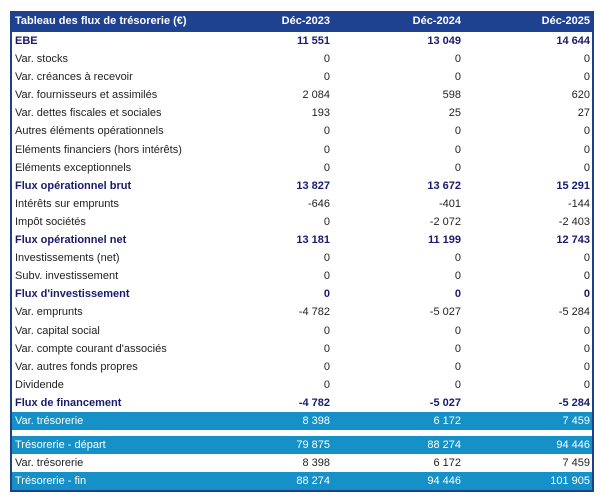 The height and width of the screenshot is (500, 600). Describe the element at coordinates (68, 402) in the screenshot. I see `row-label: Flux de financement` at that location.